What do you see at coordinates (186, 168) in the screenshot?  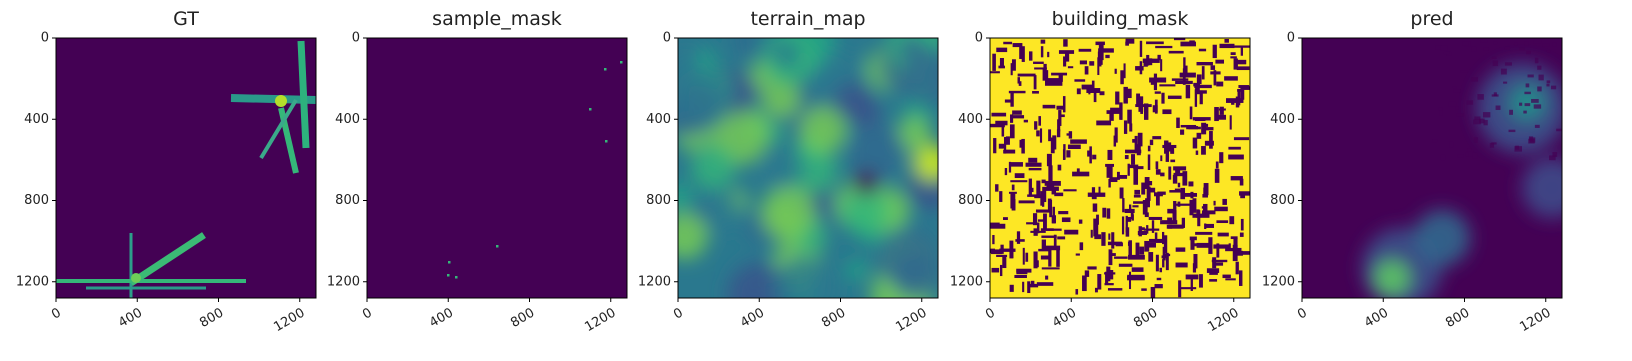 I see `image` at bounding box center [186, 168].